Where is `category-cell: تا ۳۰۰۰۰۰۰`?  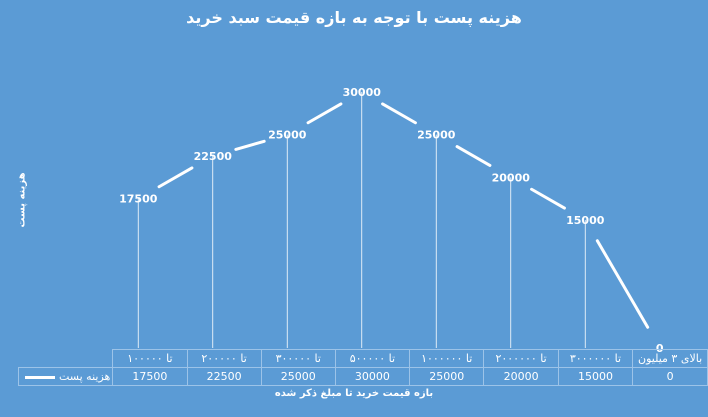 category-cell: تا ۳۰۰۰۰۰۰ is located at coordinates (595, 358).